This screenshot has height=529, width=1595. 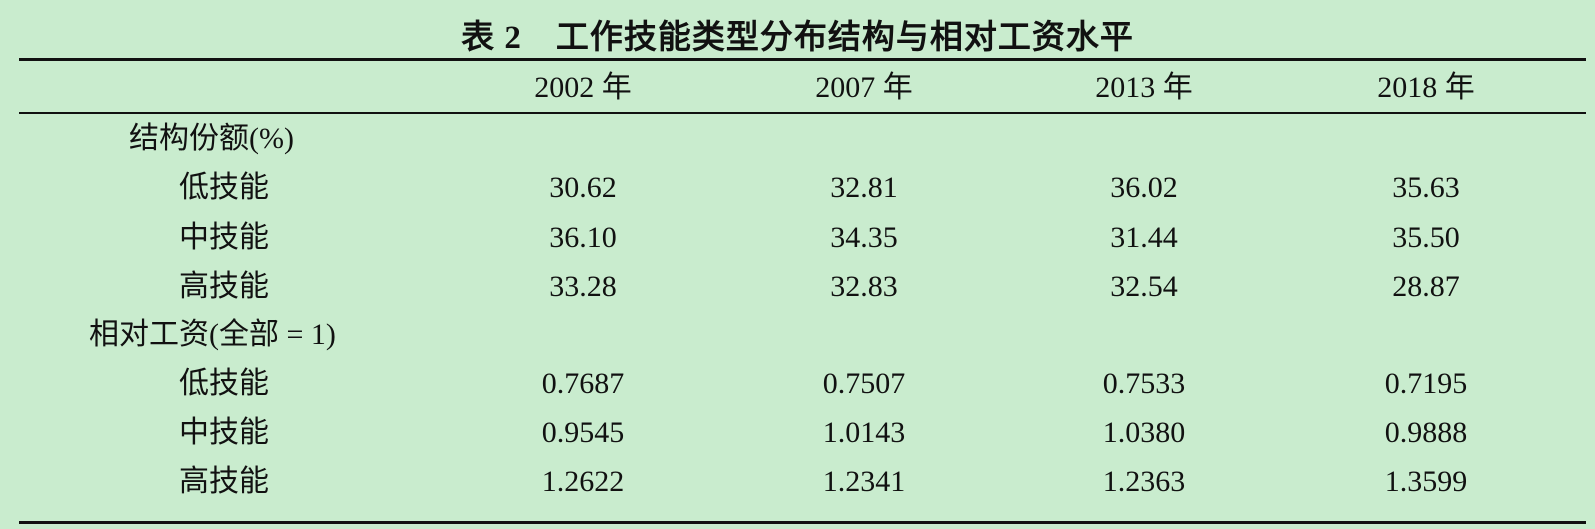 I want to click on table-cell: 36.10, so click(x=583, y=237).